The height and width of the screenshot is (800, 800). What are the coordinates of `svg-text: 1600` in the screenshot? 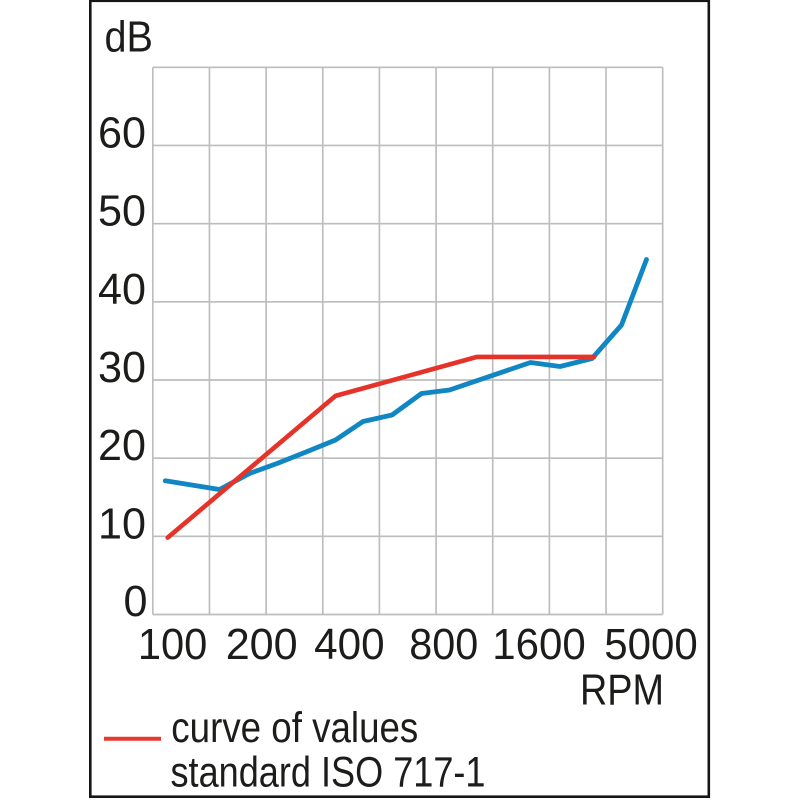 It's located at (539, 644).